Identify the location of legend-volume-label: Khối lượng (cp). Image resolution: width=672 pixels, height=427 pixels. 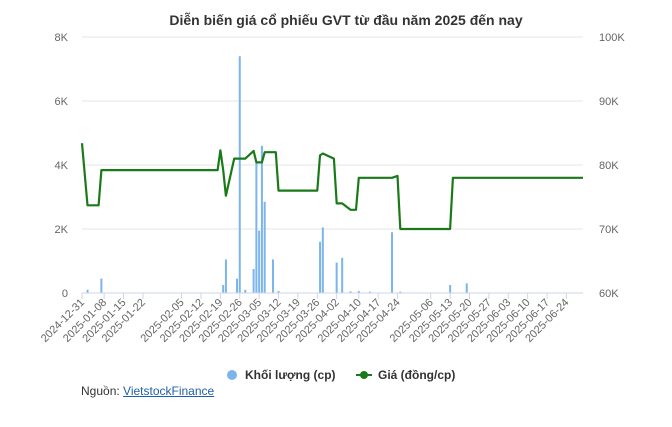
(290, 375).